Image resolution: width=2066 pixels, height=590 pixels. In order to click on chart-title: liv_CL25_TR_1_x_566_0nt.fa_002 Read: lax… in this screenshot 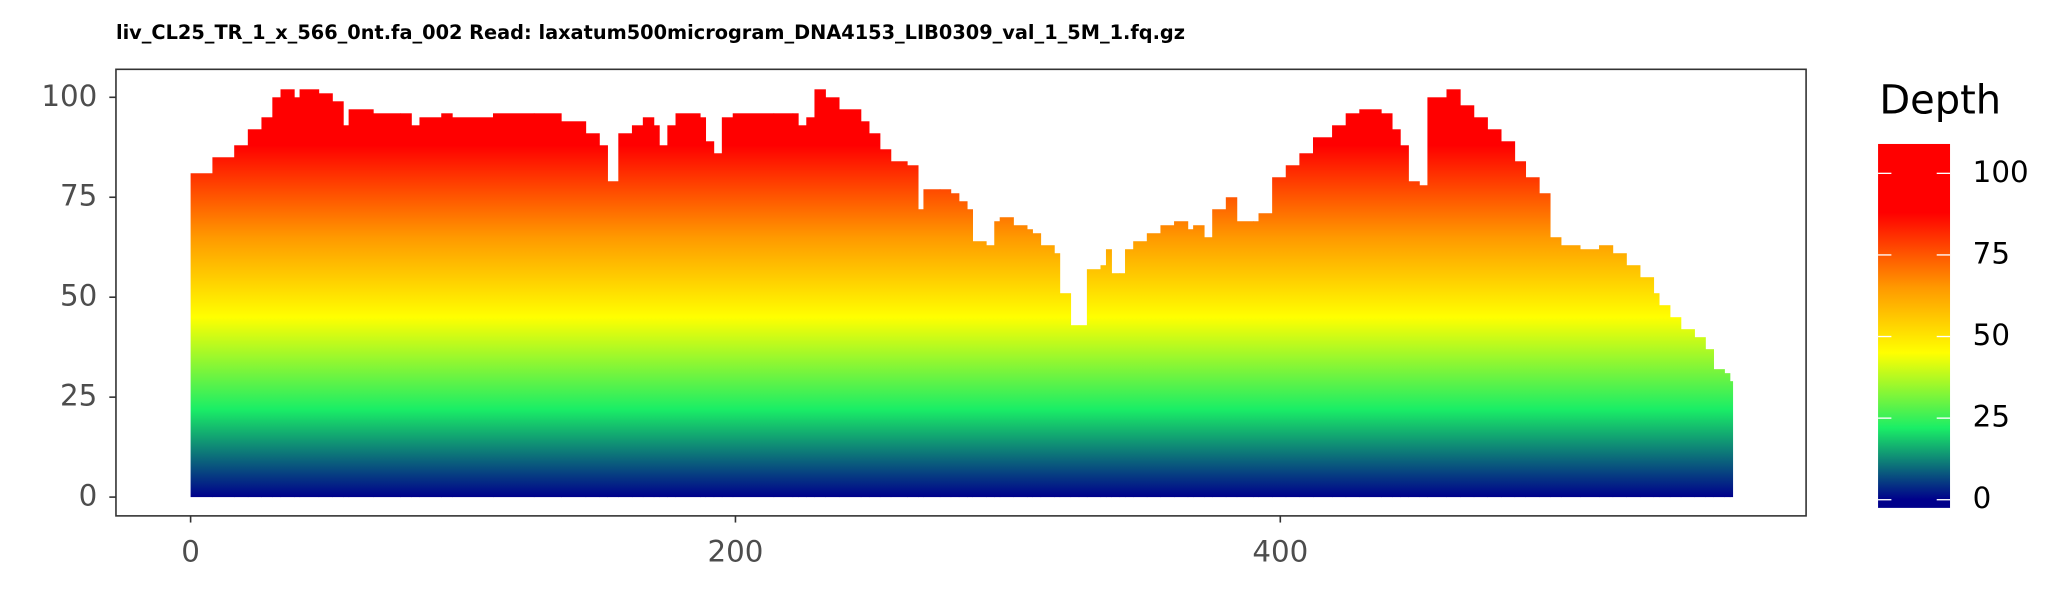, I will do `click(650, 32)`.